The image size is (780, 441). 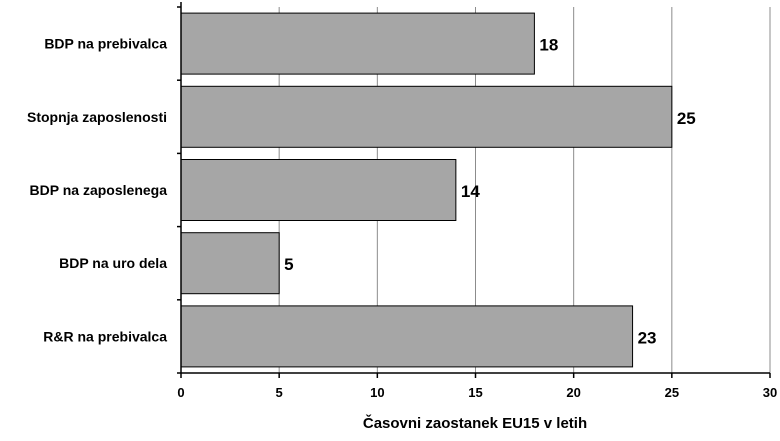 What do you see at coordinates (377, 392) in the screenshot?
I see `x-tick-label-10: 10` at bounding box center [377, 392].